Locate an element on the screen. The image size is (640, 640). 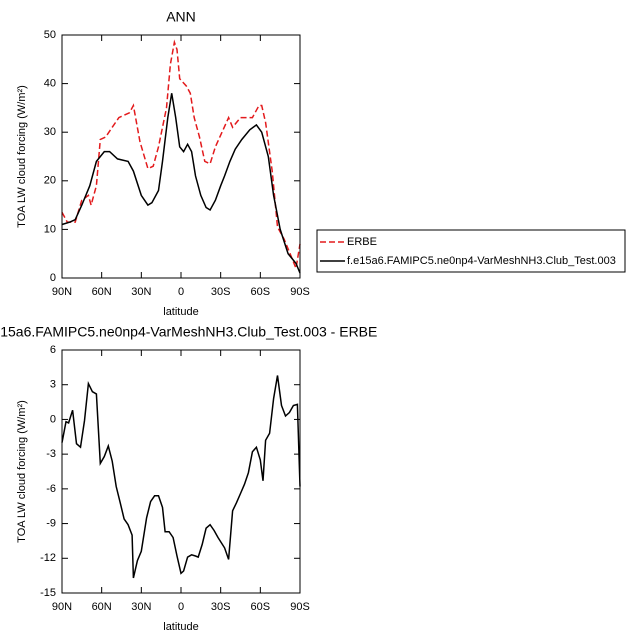
y-tick-label: -15 is located at coordinates (48, 593).